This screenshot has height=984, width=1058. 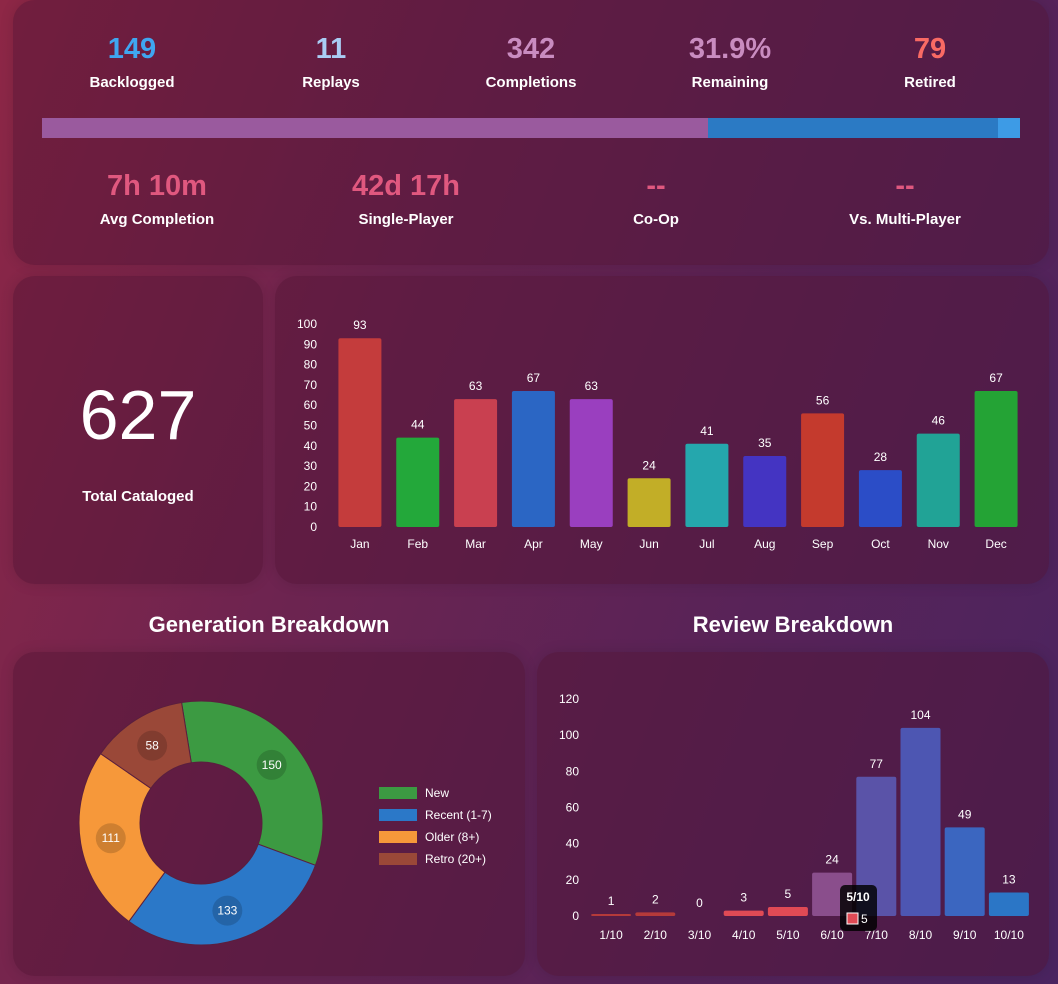 What do you see at coordinates (823, 470) in the screenshot?
I see `bar-sep` at bounding box center [823, 470].